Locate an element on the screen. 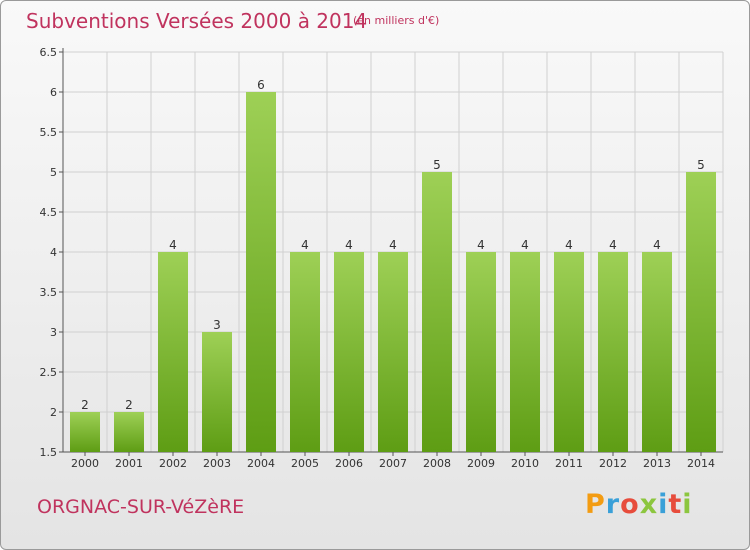 This screenshot has width=750, height=550. x-tick-label: 2011 is located at coordinates (569, 463).